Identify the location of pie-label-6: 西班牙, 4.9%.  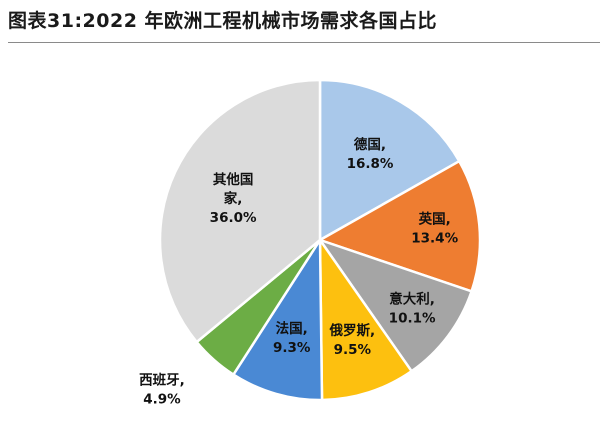
(162, 390).